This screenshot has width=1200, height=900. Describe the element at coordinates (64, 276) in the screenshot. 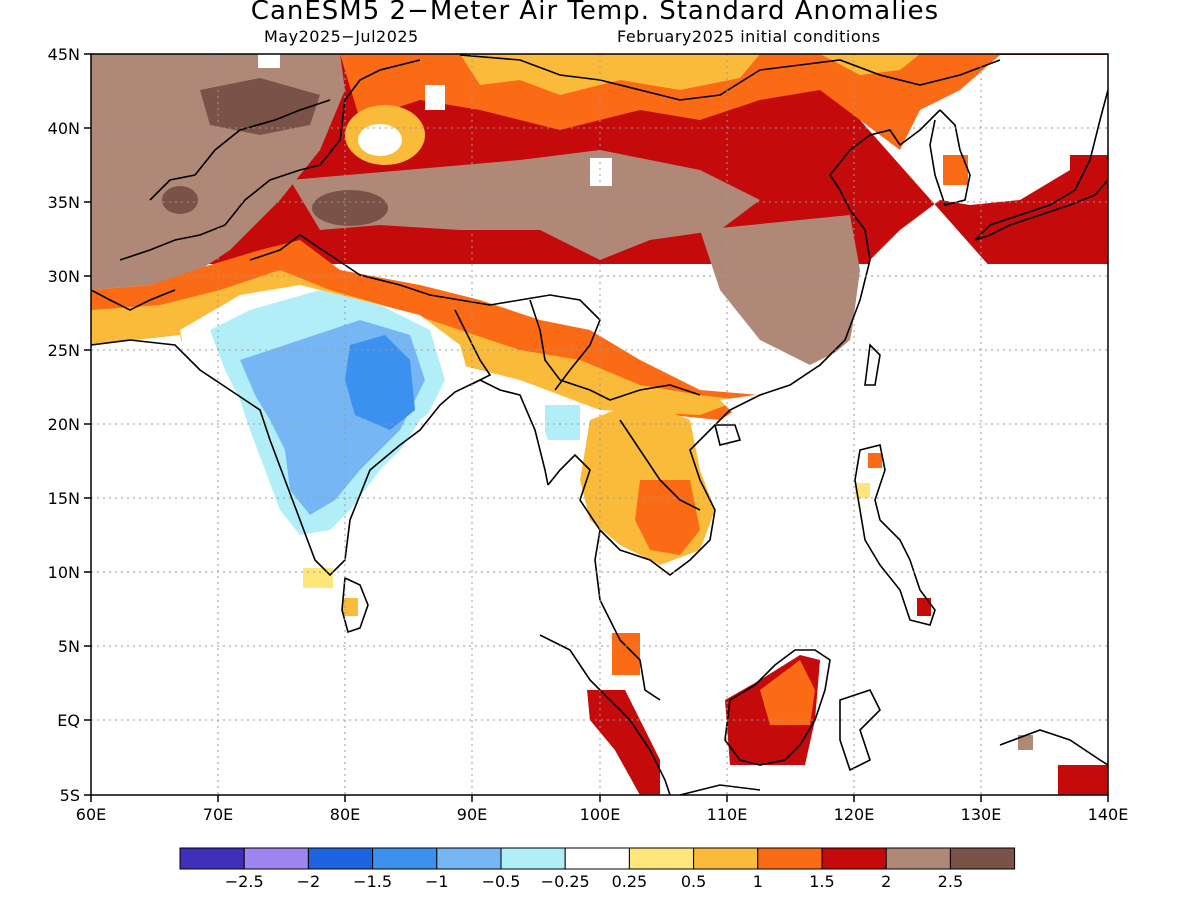

I see `lat-label: 30N` at that location.